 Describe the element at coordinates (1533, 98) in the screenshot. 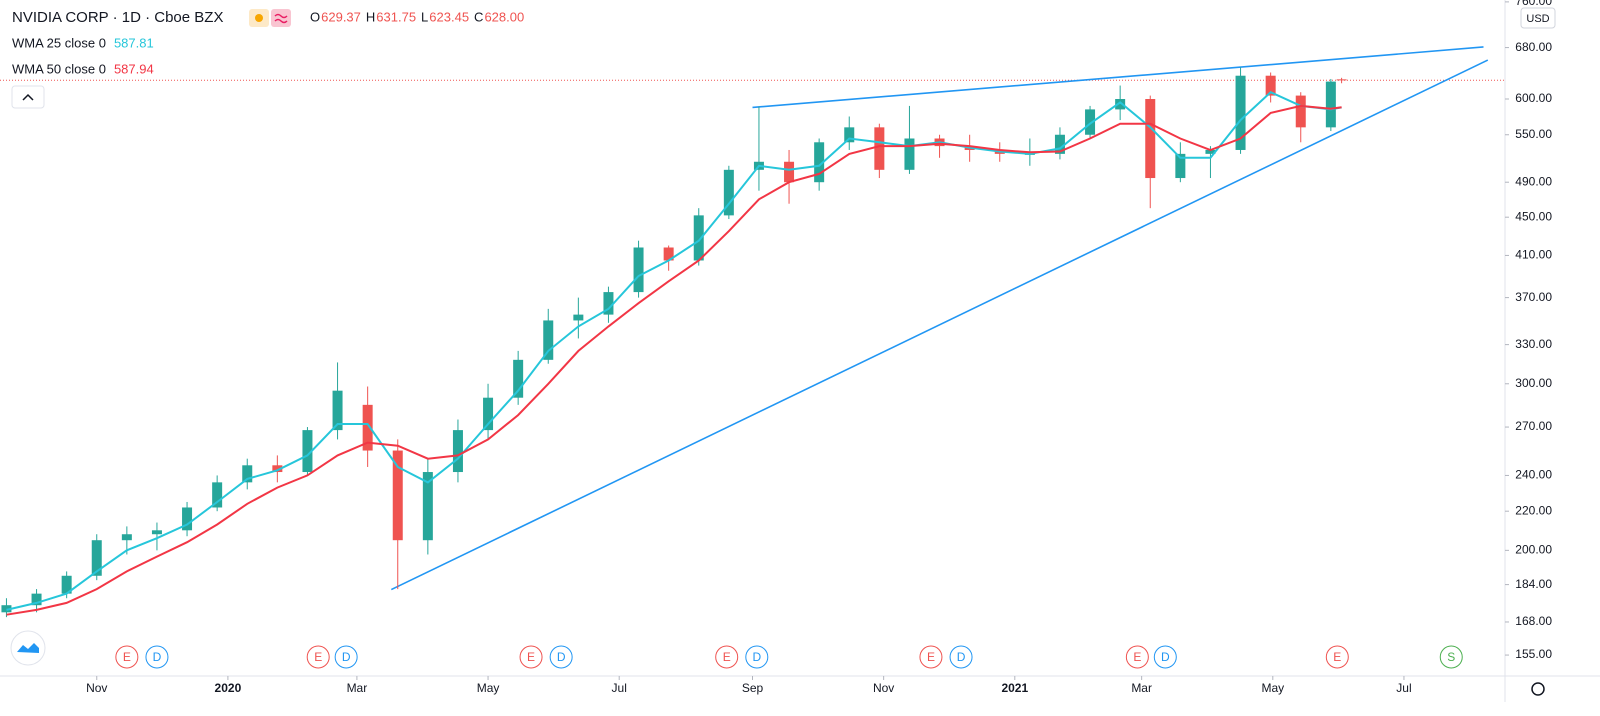

I see `y-tick-label: 600.00` at that location.